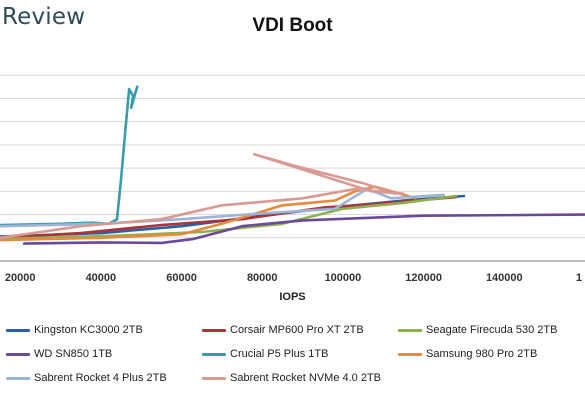 This screenshot has height=401, width=585. I want to click on legend-item: WD SN850 1TB, so click(59, 354).